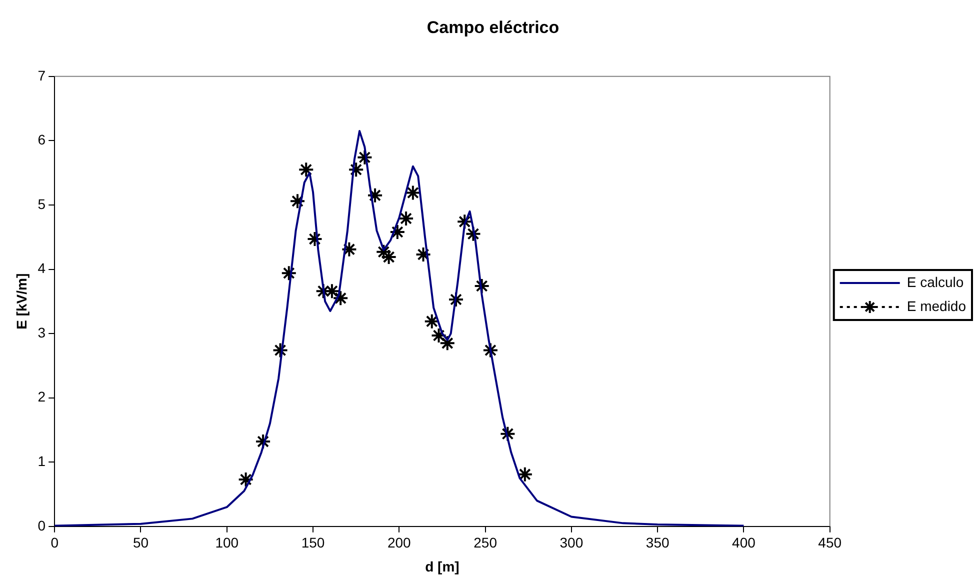 This screenshot has width=980, height=585. I want to click on x-tick-label: 250, so click(486, 542).